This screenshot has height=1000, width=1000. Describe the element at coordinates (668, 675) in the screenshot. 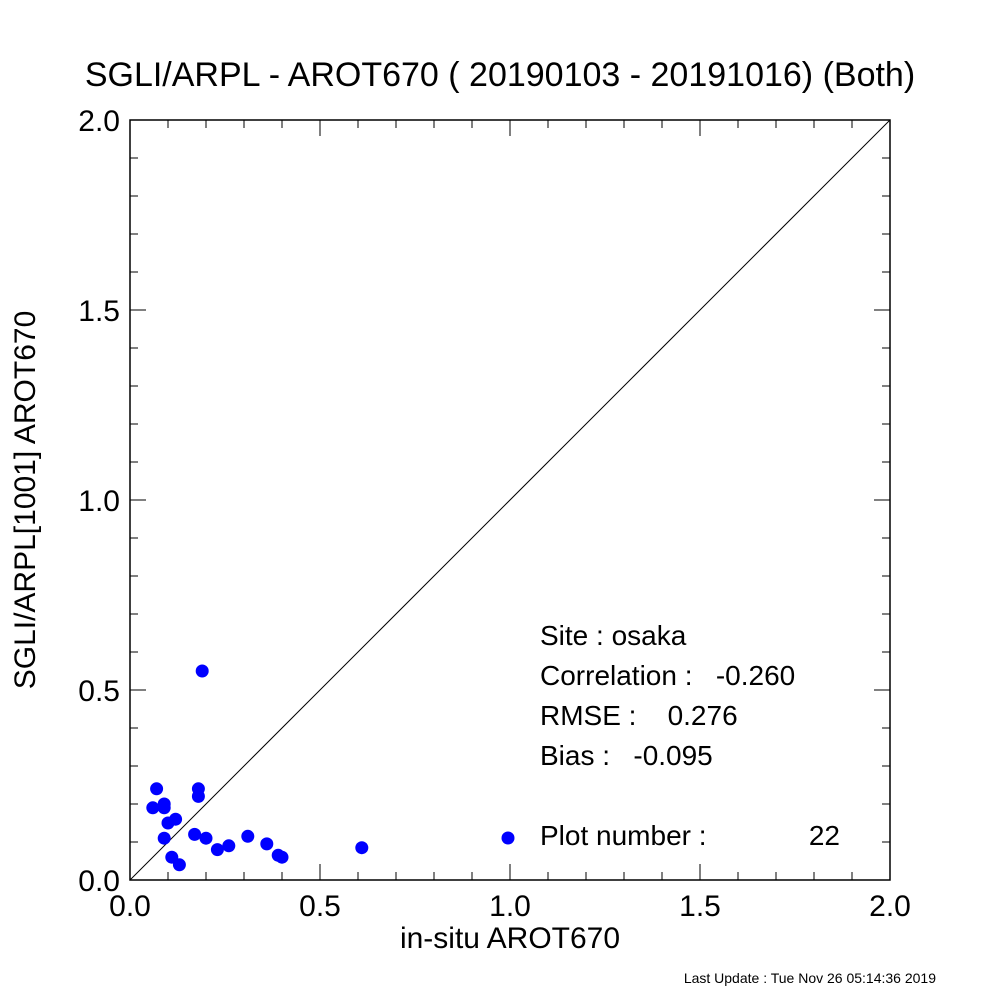

I see `correlation-annotation: Correlation : -0.260` at that location.